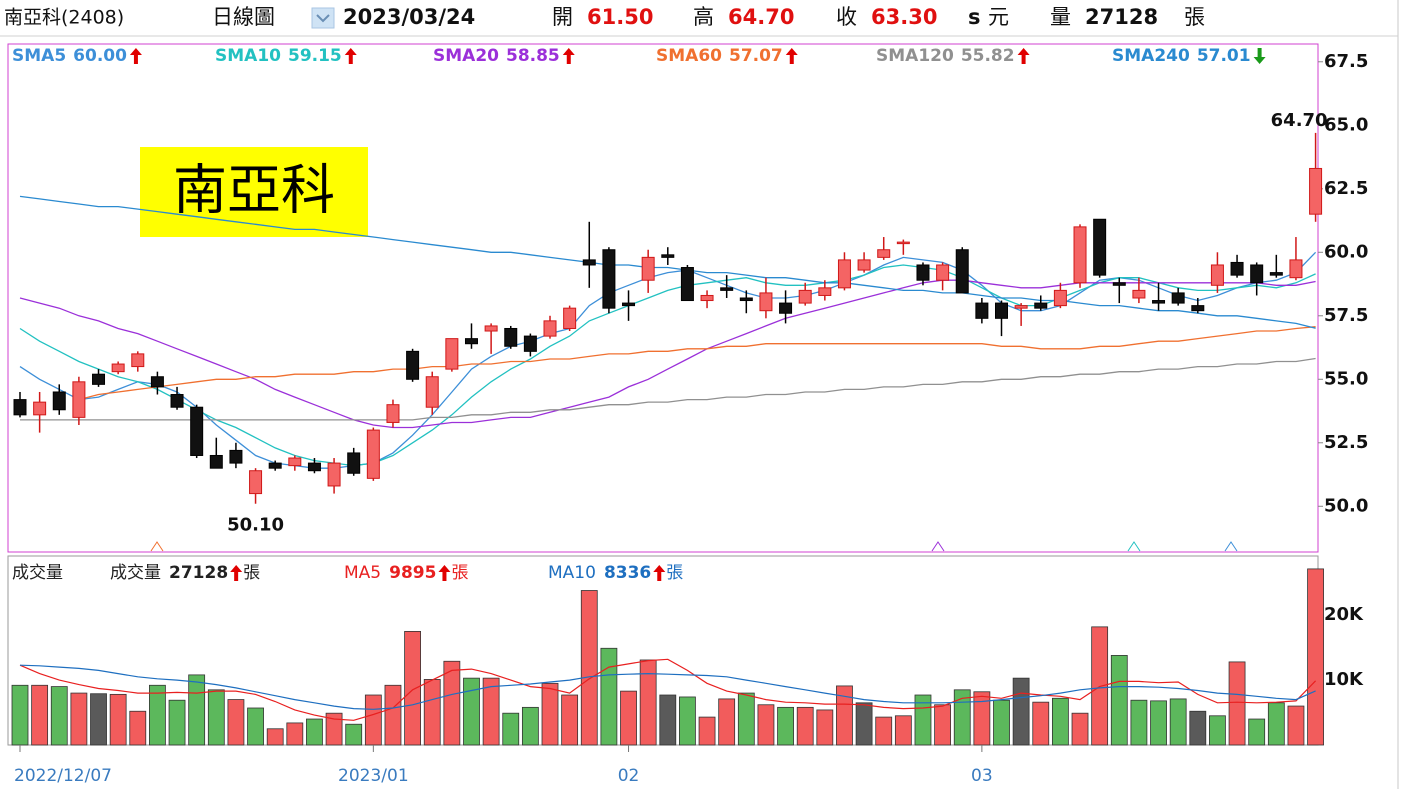  What do you see at coordinates (572, 573) in the screenshot?
I see `legend-name: MA10` at bounding box center [572, 573].